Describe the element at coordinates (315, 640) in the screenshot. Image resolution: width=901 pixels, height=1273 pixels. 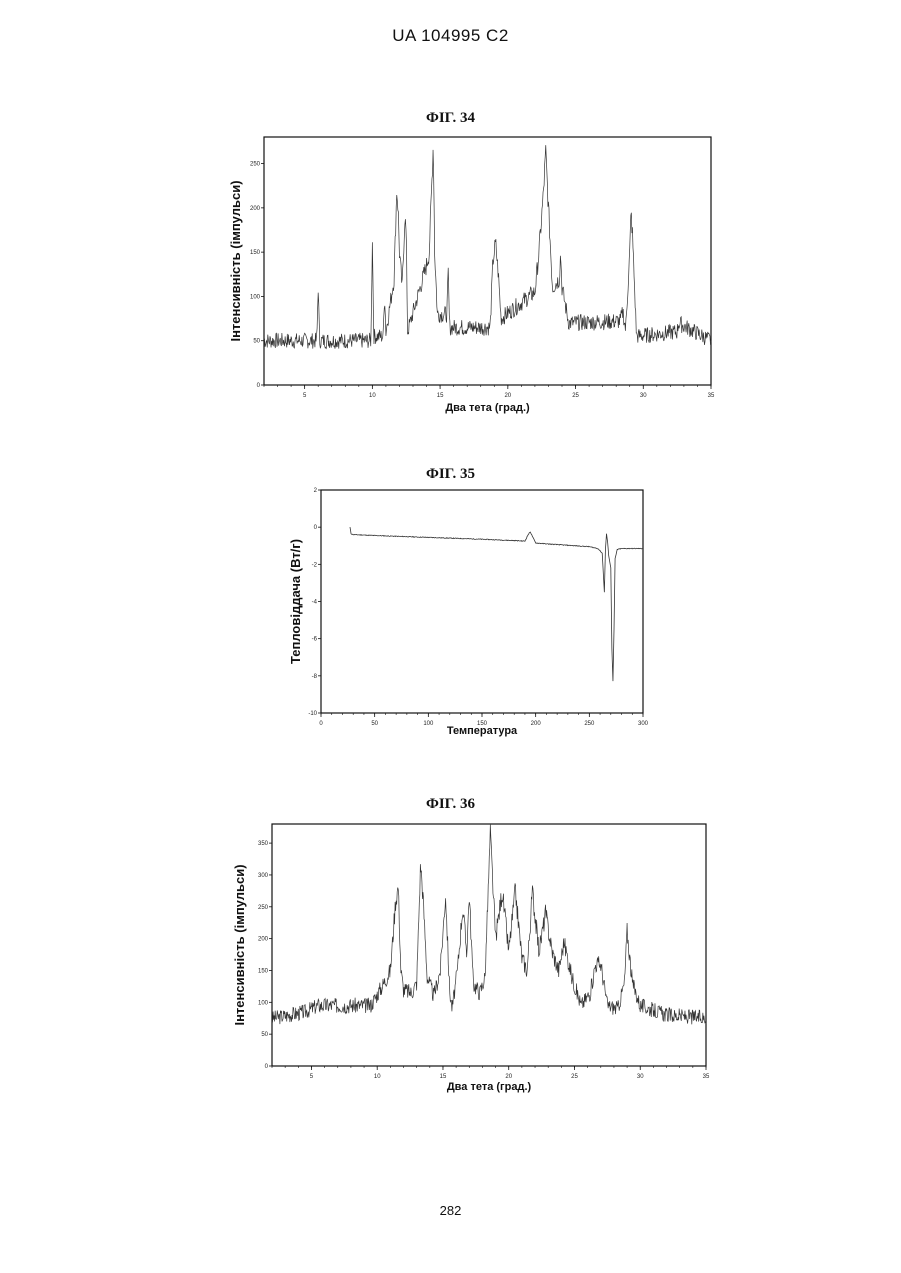
I see `y-tick-label: -6` at that location.